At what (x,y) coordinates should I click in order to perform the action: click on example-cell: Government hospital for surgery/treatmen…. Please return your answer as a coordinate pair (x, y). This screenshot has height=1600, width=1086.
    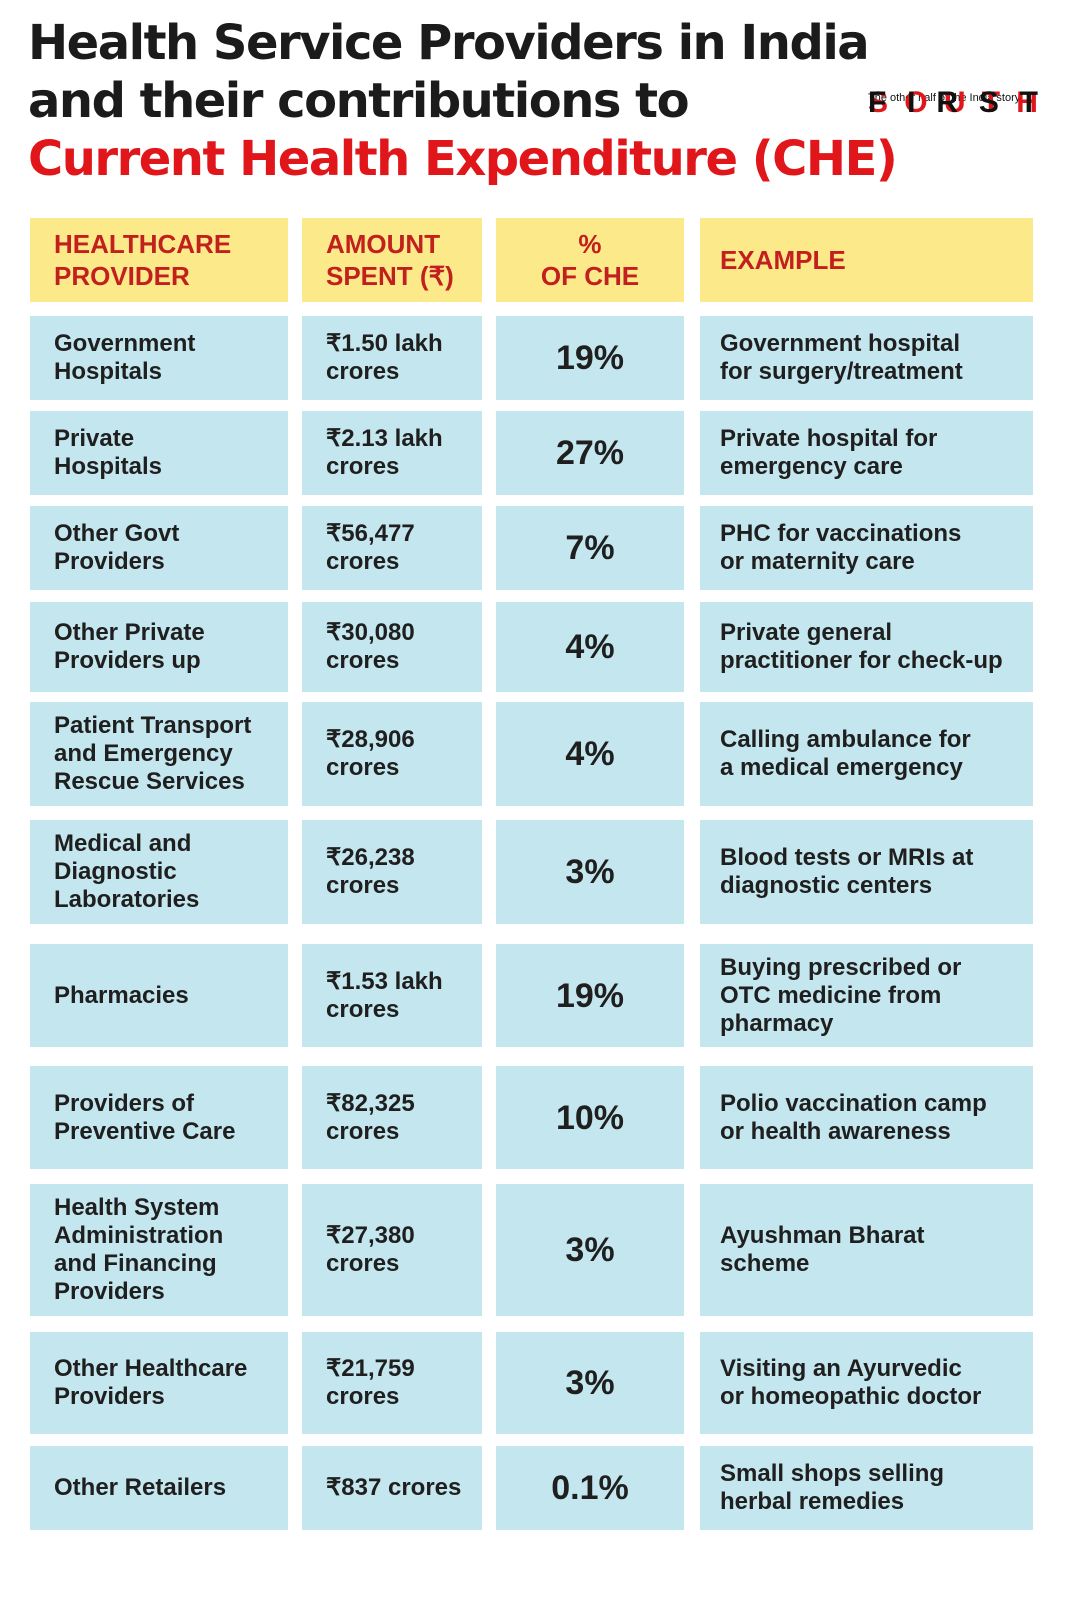
    Looking at the image, I should click on (866, 358).